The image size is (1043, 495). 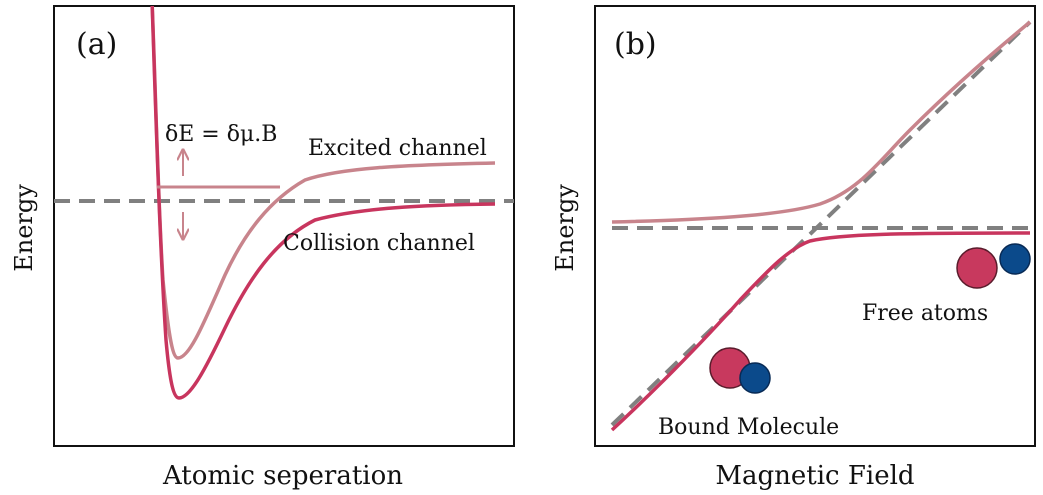 I want to click on panel-b-x-axis-label: Magnetic Field, so click(x=814, y=476).